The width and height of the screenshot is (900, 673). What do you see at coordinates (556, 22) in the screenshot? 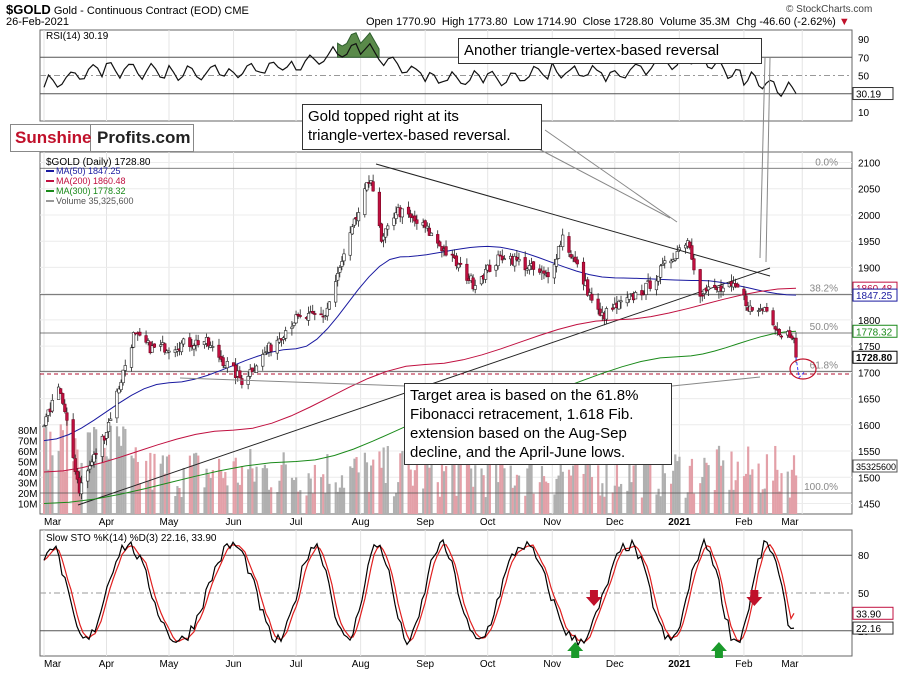
I see `low-value: 1714.90` at bounding box center [556, 22].